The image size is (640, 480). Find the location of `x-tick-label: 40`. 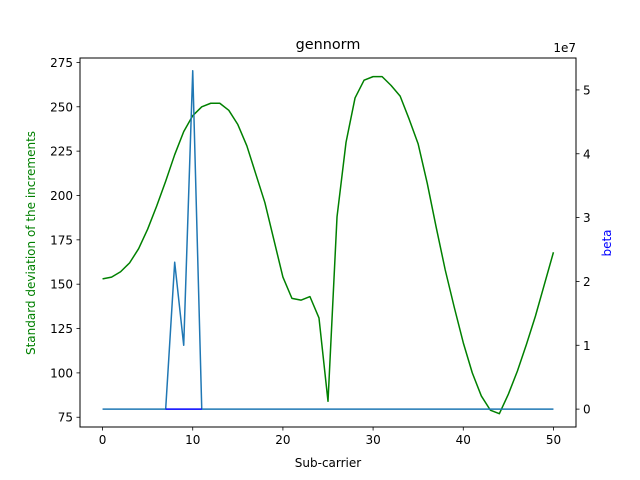

x-tick-label: 40 is located at coordinates (463, 440).